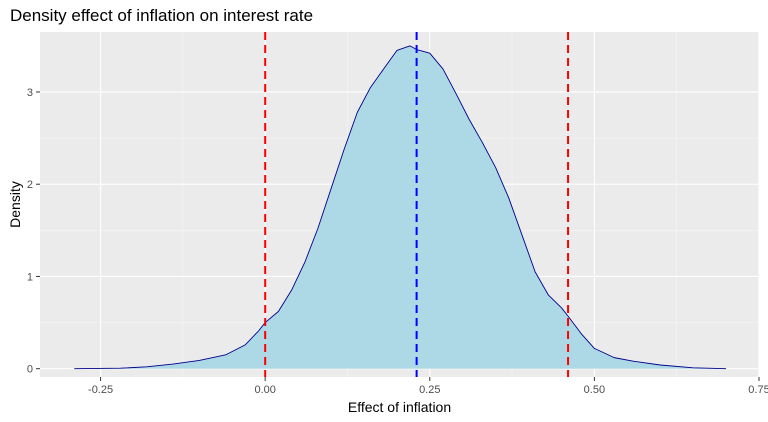  I want to click on x-tick-label: 0.25, so click(429, 390).